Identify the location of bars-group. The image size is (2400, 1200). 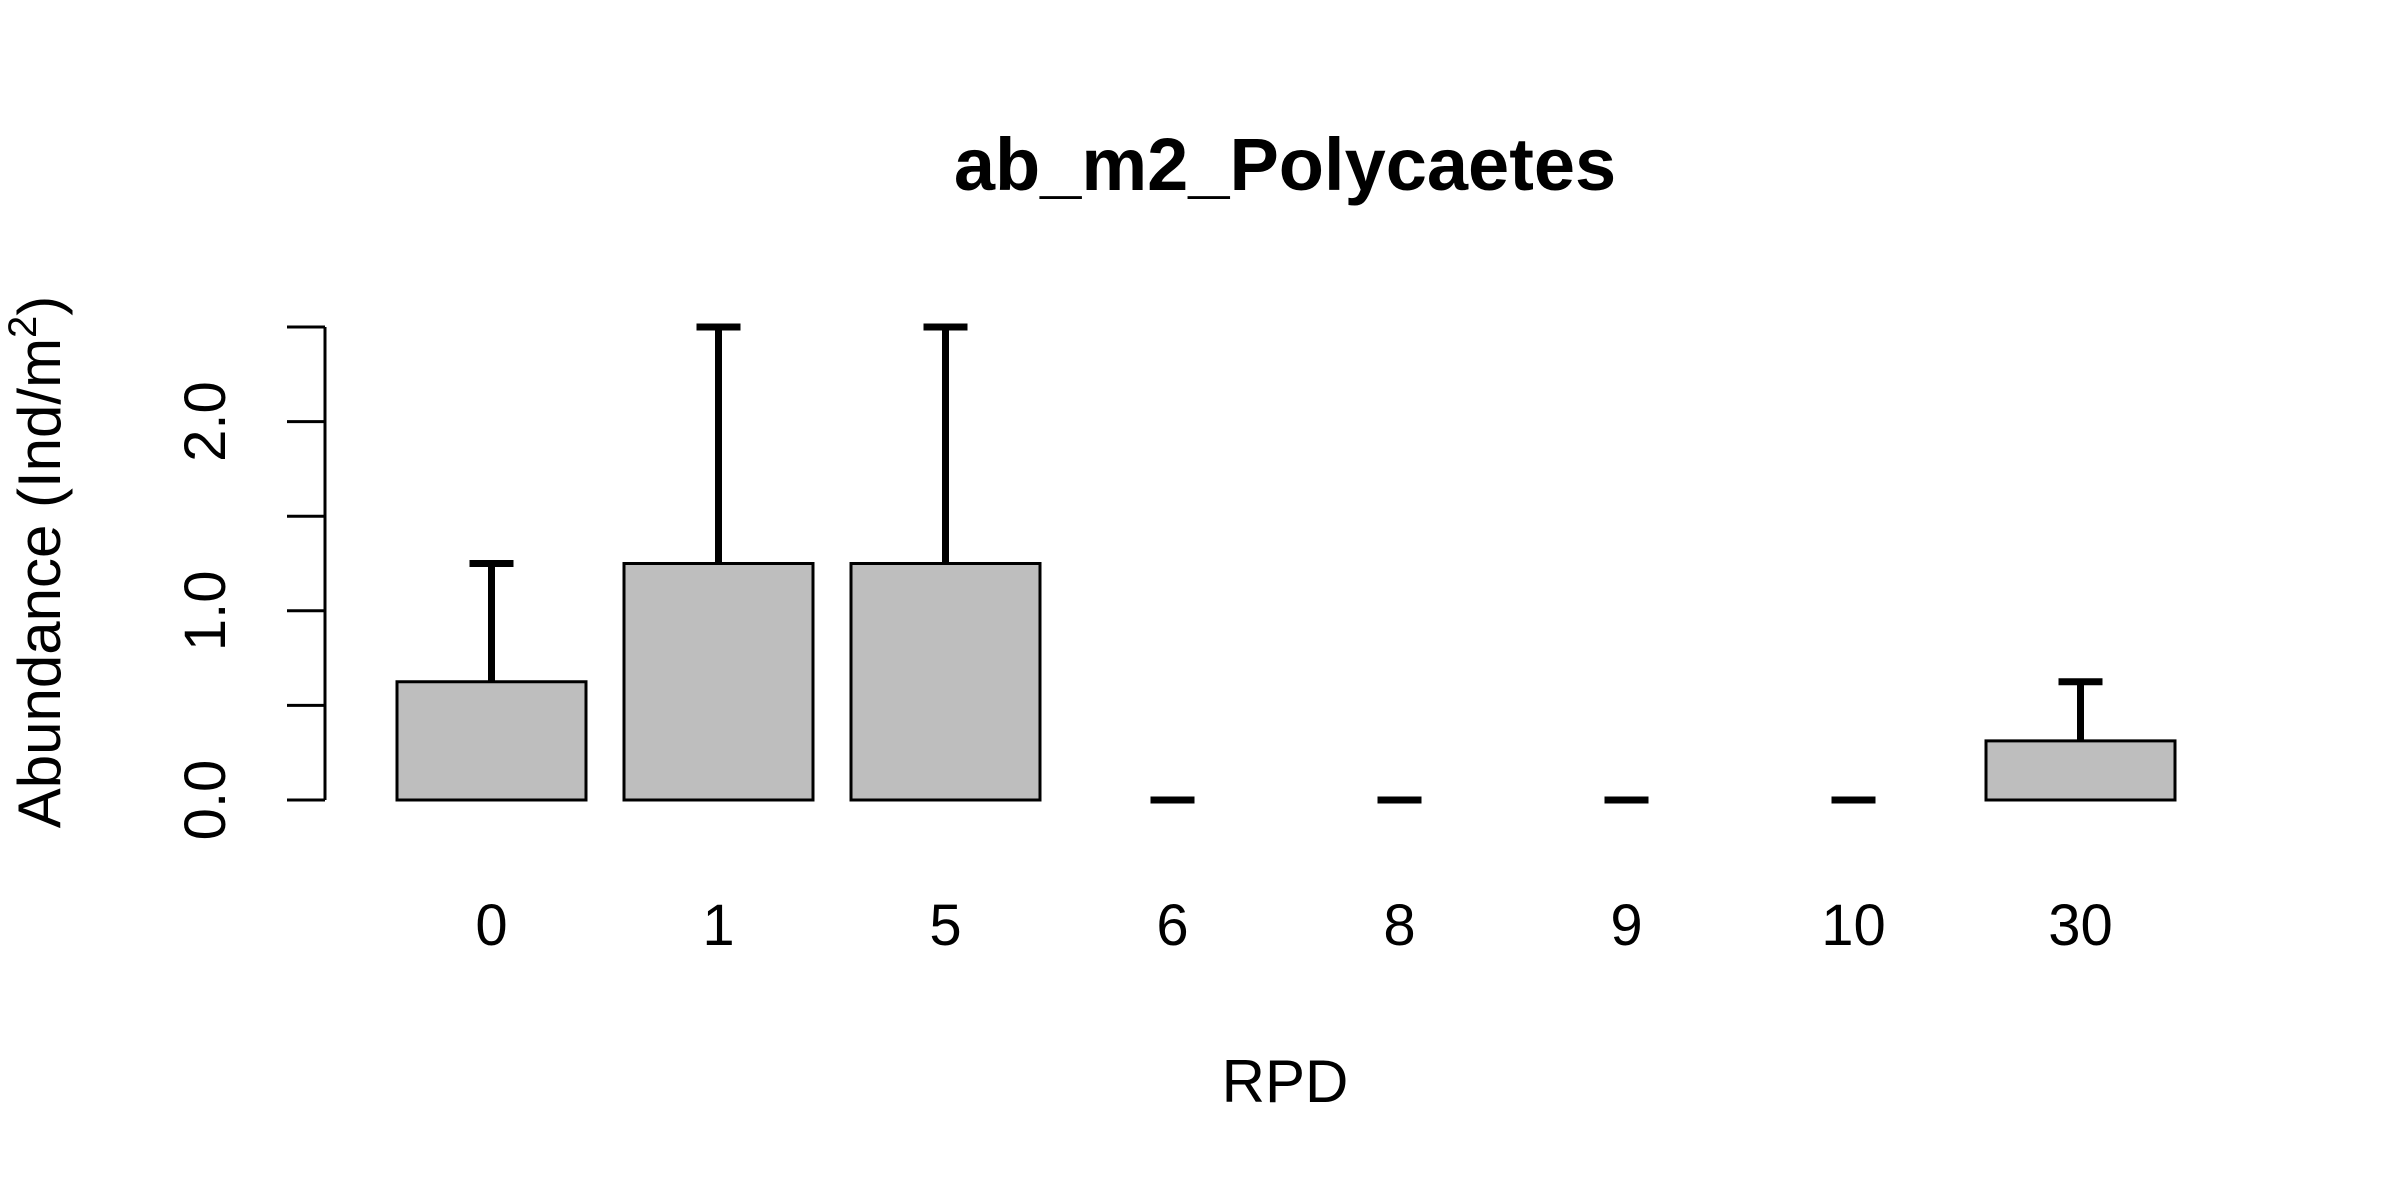
(1286, 682).